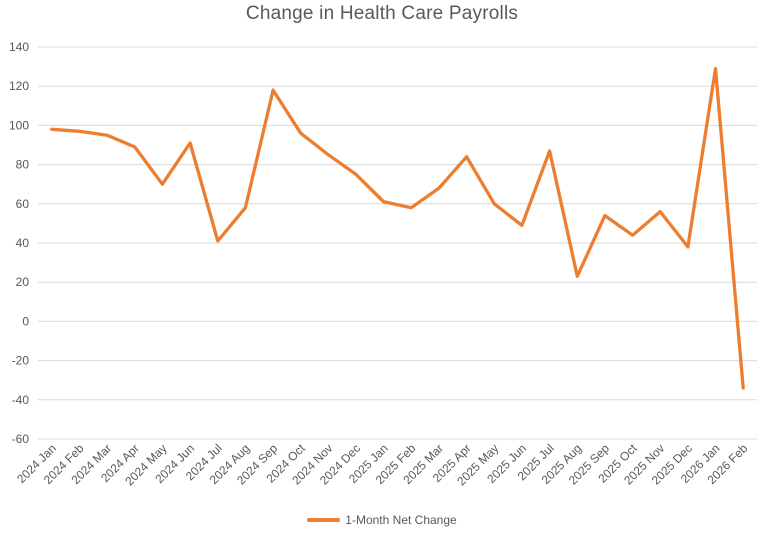 This screenshot has width=764, height=538. Describe the element at coordinates (324, 520) in the screenshot. I see `legend-line-swatch` at that location.